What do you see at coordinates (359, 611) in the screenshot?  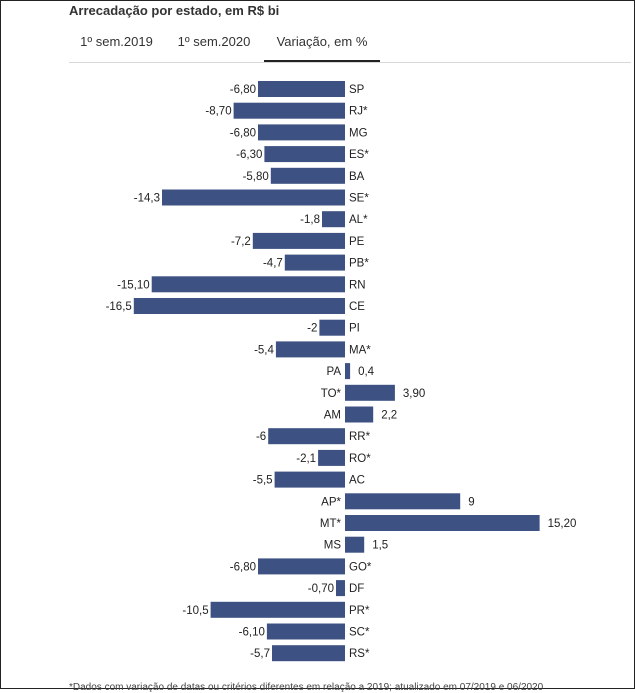 I see `category-label-pr: PR*` at bounding box center [359, 611].